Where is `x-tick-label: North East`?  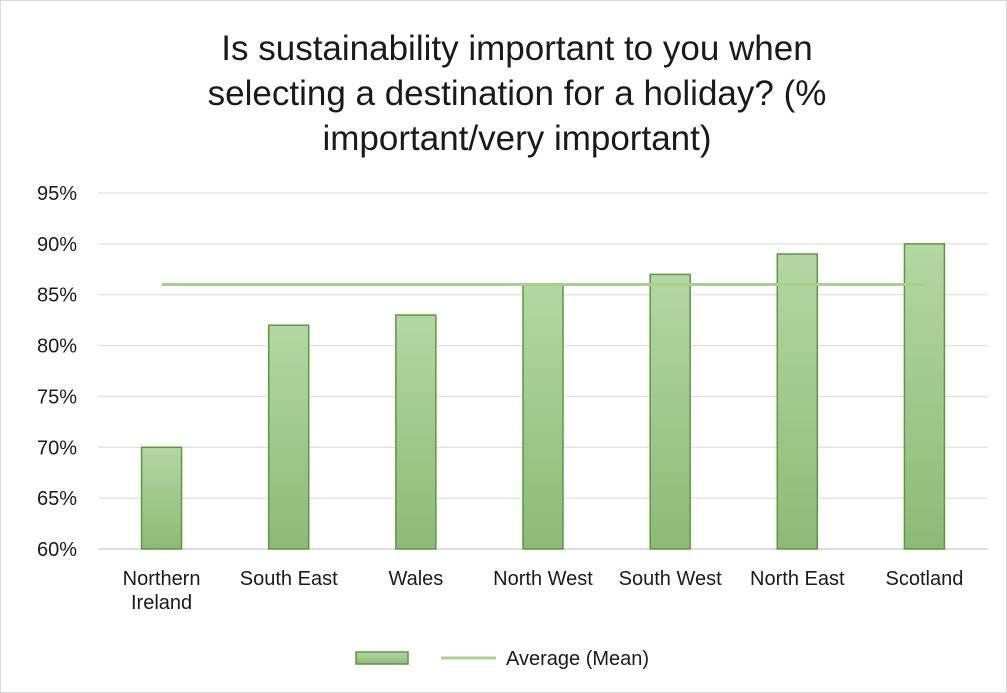
x-tick-label: North East is located at coordinates (797, 579).